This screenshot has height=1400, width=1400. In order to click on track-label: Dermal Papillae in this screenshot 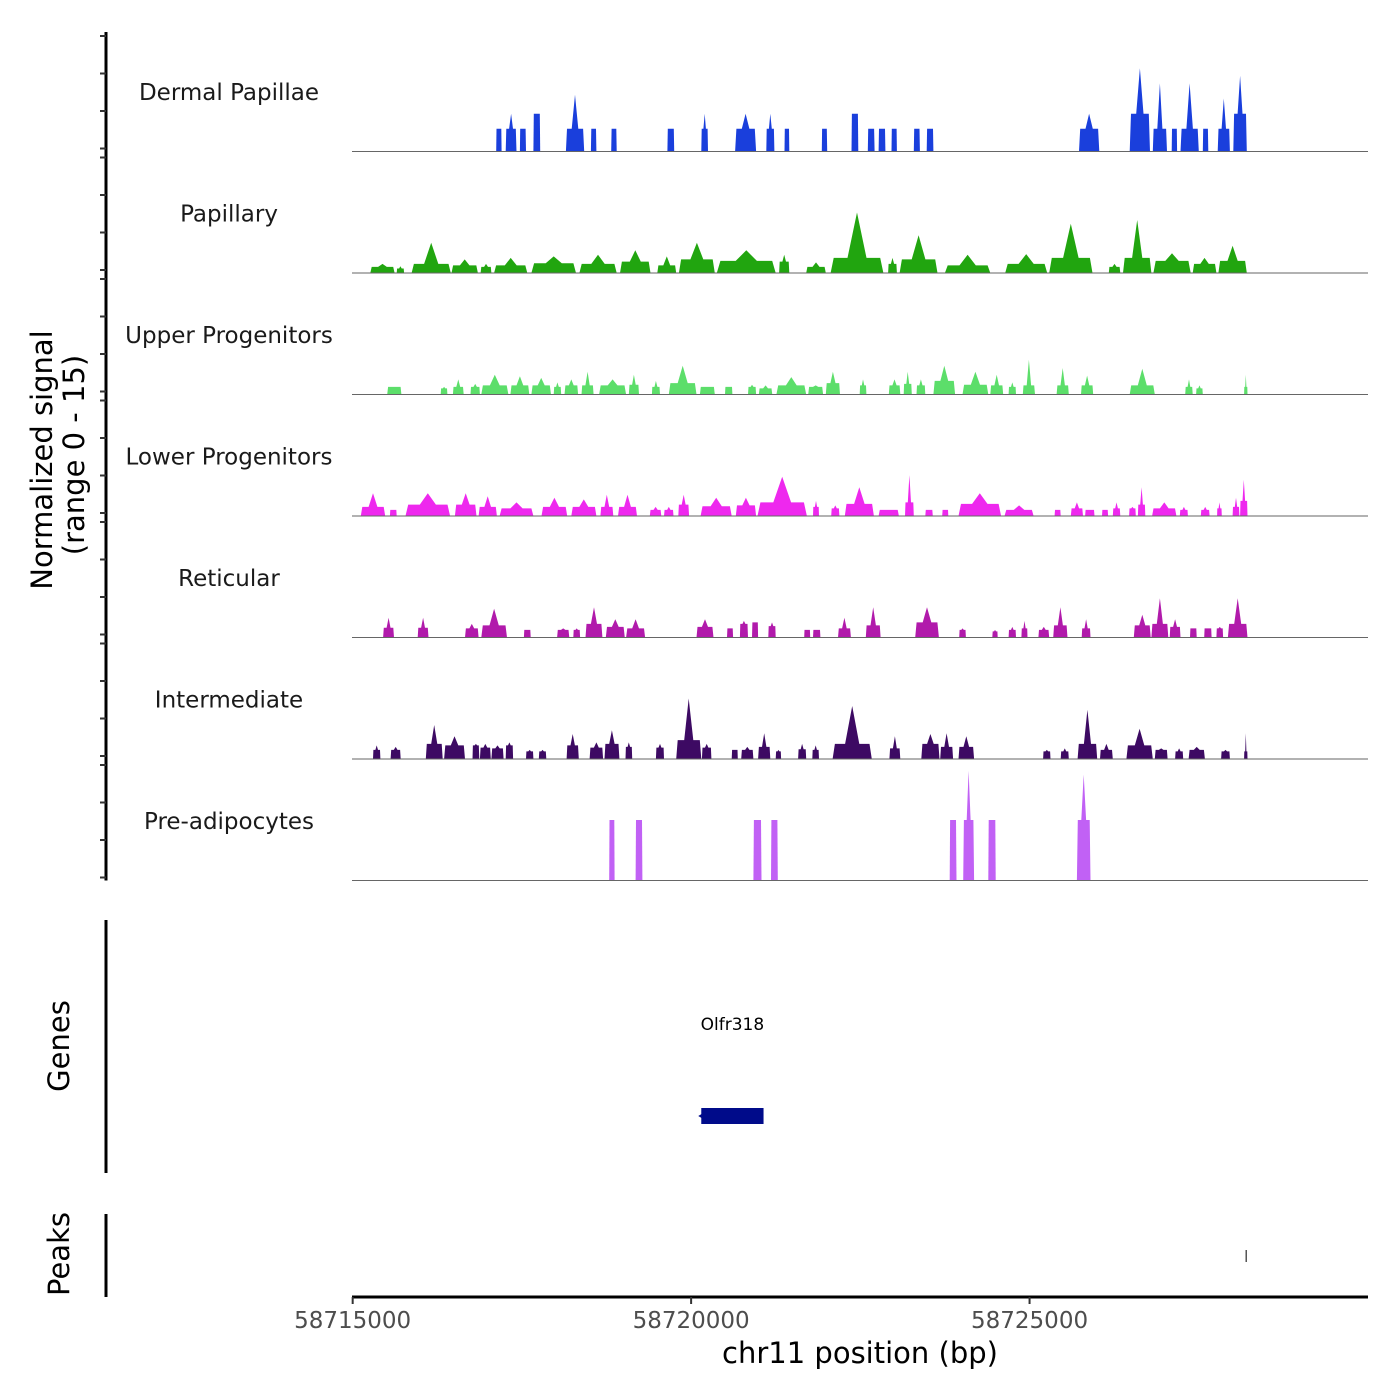, I will do `click(229, 93)`.